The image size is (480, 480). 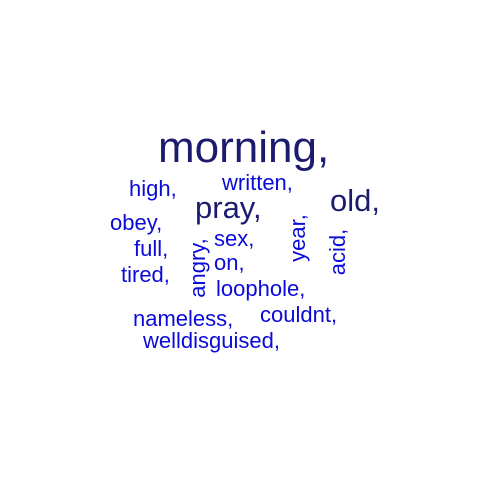 I want to click on word-welldisguised: welldisguised,, so click(x=211, y=340).